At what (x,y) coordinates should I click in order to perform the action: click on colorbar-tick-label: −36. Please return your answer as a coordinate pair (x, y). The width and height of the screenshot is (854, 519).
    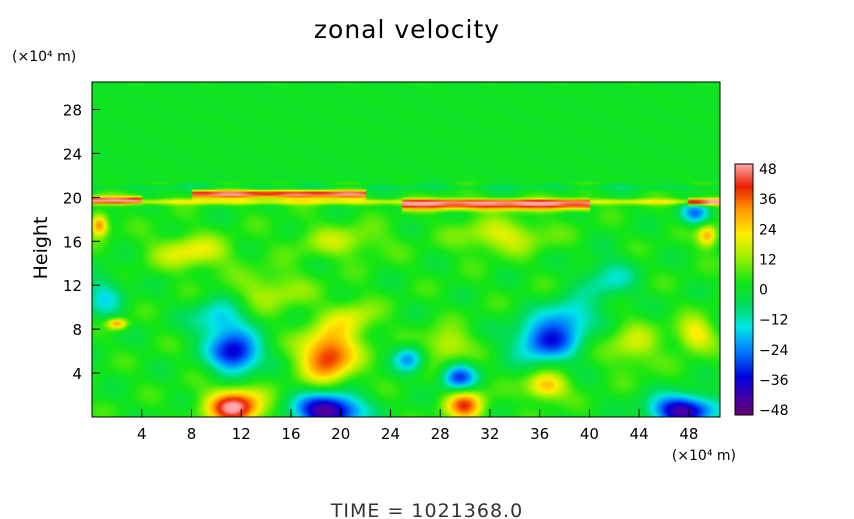
    Looking at the image, I should click on (774, 381).